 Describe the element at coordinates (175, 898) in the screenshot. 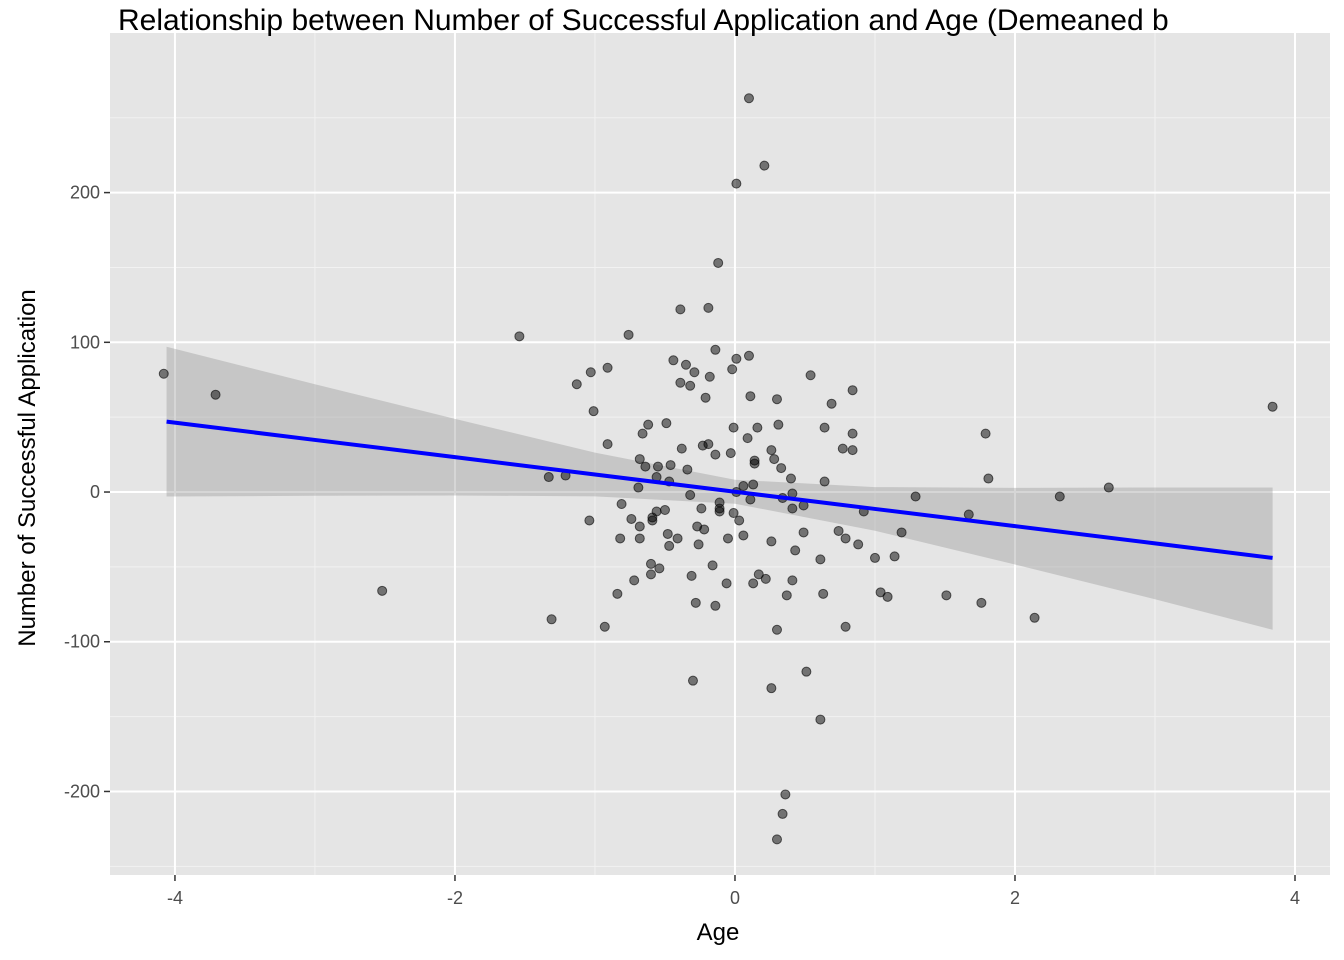

I see `x-tick-label: -4` at that location.